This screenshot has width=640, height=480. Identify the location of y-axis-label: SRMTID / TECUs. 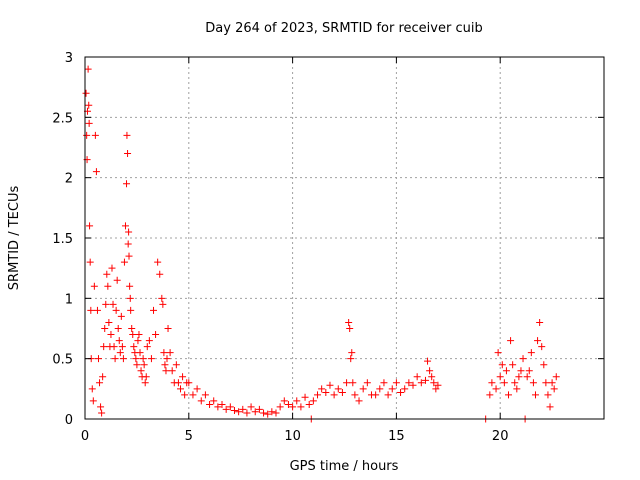
(14, 238).